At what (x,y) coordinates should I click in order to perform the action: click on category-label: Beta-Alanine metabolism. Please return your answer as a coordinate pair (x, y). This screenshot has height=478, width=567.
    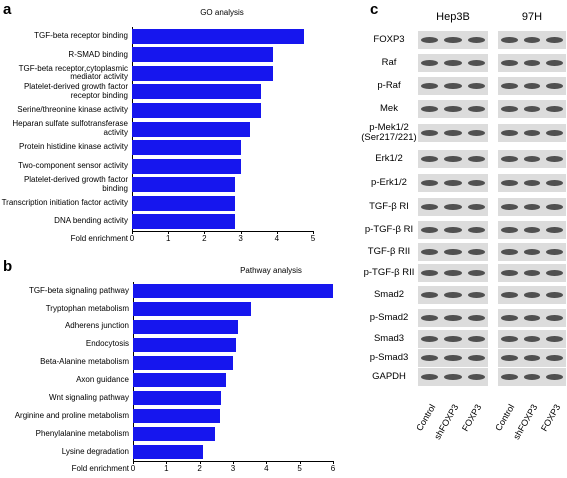
    Looking at the image, I should click on (84, 362).